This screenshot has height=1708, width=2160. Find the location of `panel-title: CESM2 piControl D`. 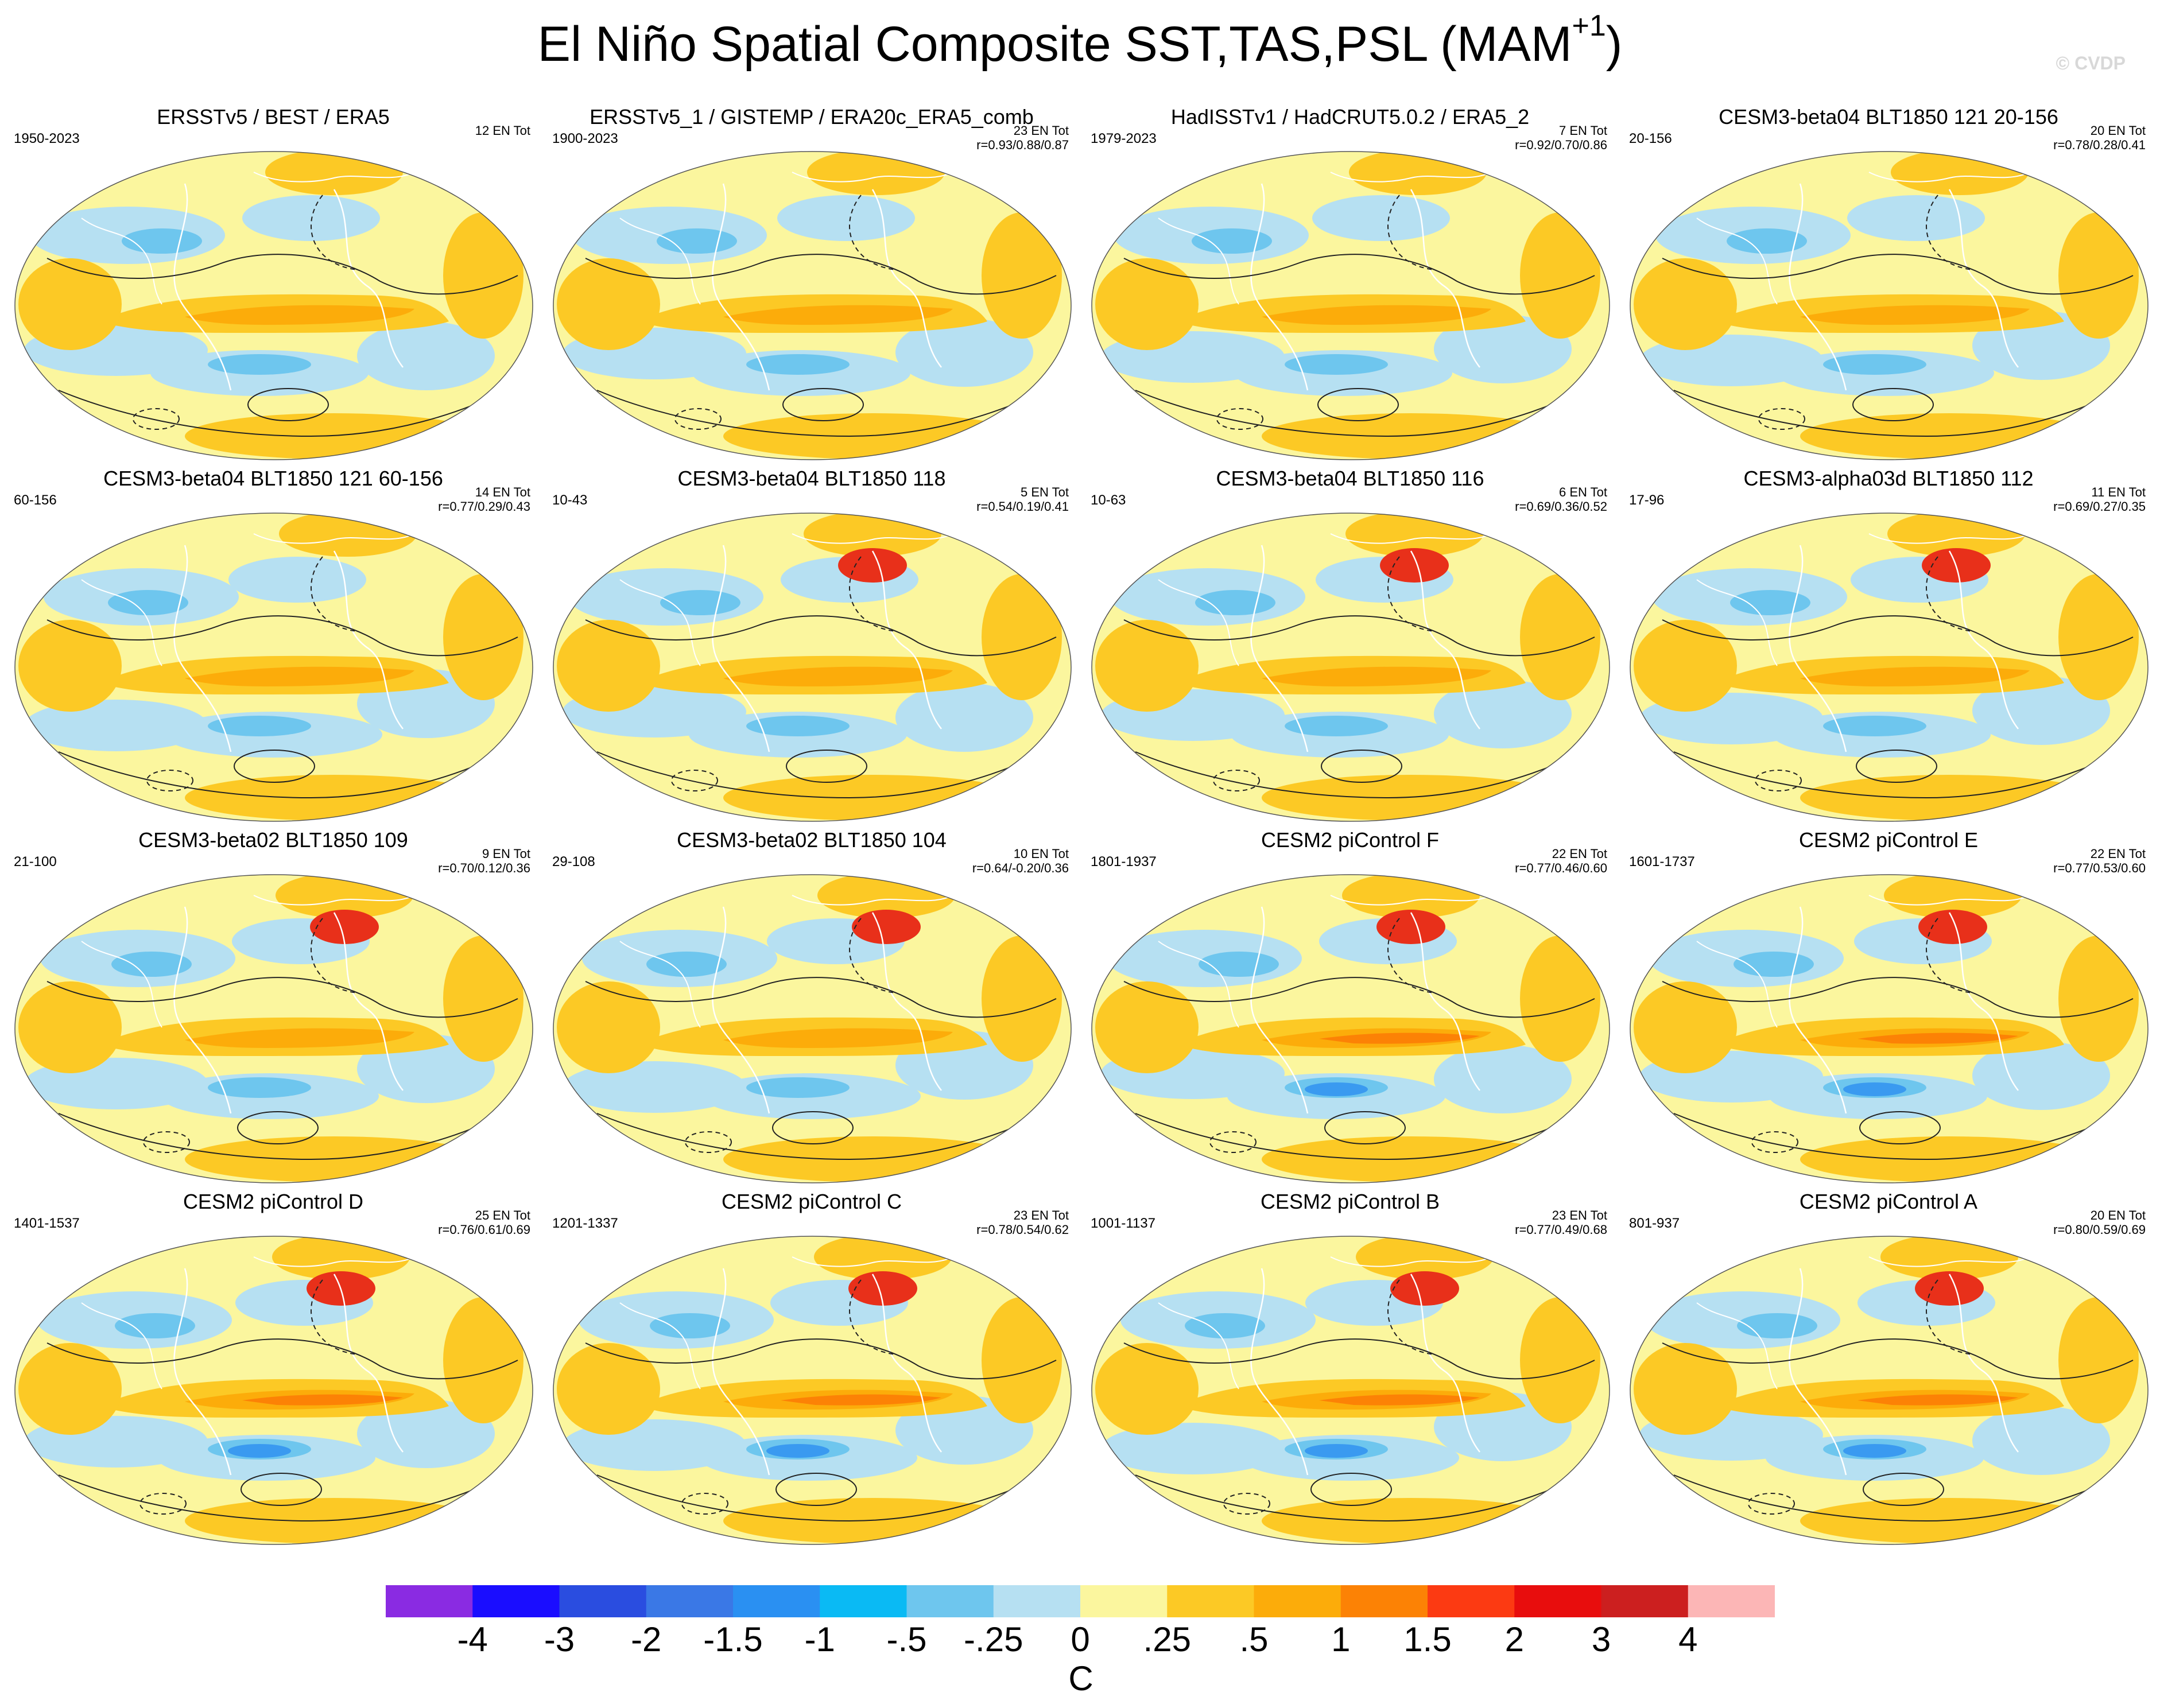

panel-title: CESM2 piControl D is located at coordinates (273, 1201).